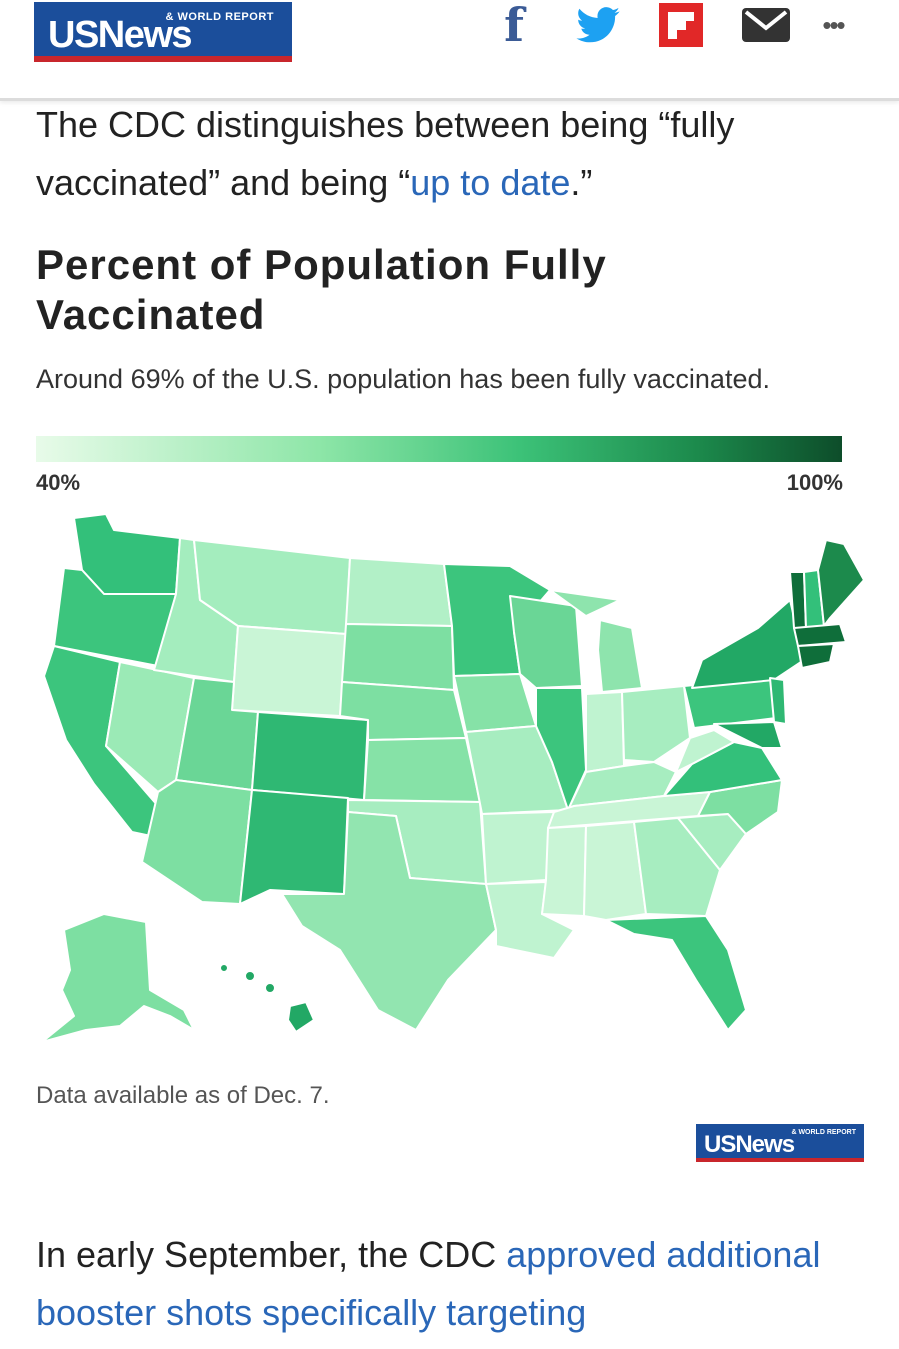 This screenshot has height=1349, width=899. I want to click on footer-logo-wordmark: USNews, so click(749, 1144).